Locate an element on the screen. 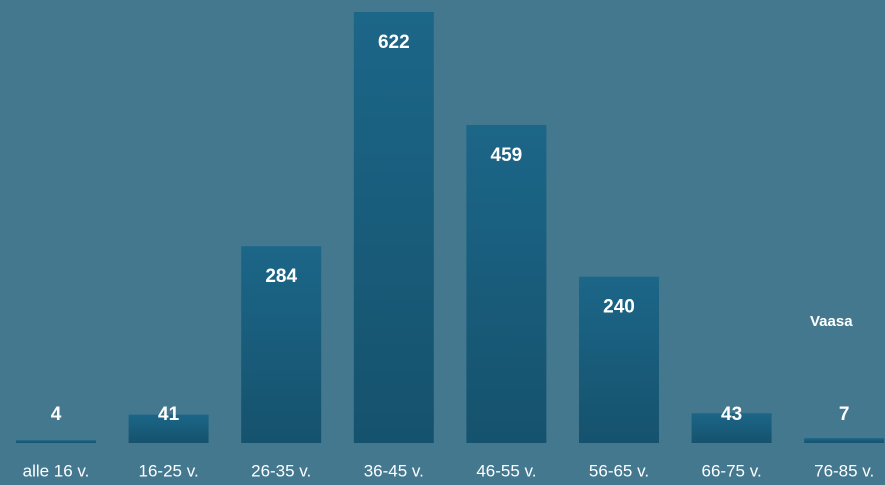 This screenshot has width=885, height=485. value-label: 284 is located at coordinates (281, 276).